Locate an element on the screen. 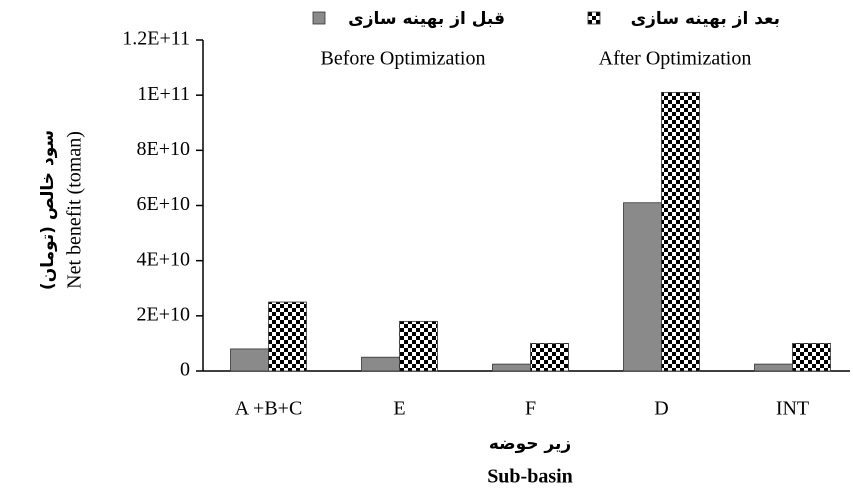 This screenshot has width=853, height=495. y-tick-label: 8E+10 is located at coordinates (164, 149).